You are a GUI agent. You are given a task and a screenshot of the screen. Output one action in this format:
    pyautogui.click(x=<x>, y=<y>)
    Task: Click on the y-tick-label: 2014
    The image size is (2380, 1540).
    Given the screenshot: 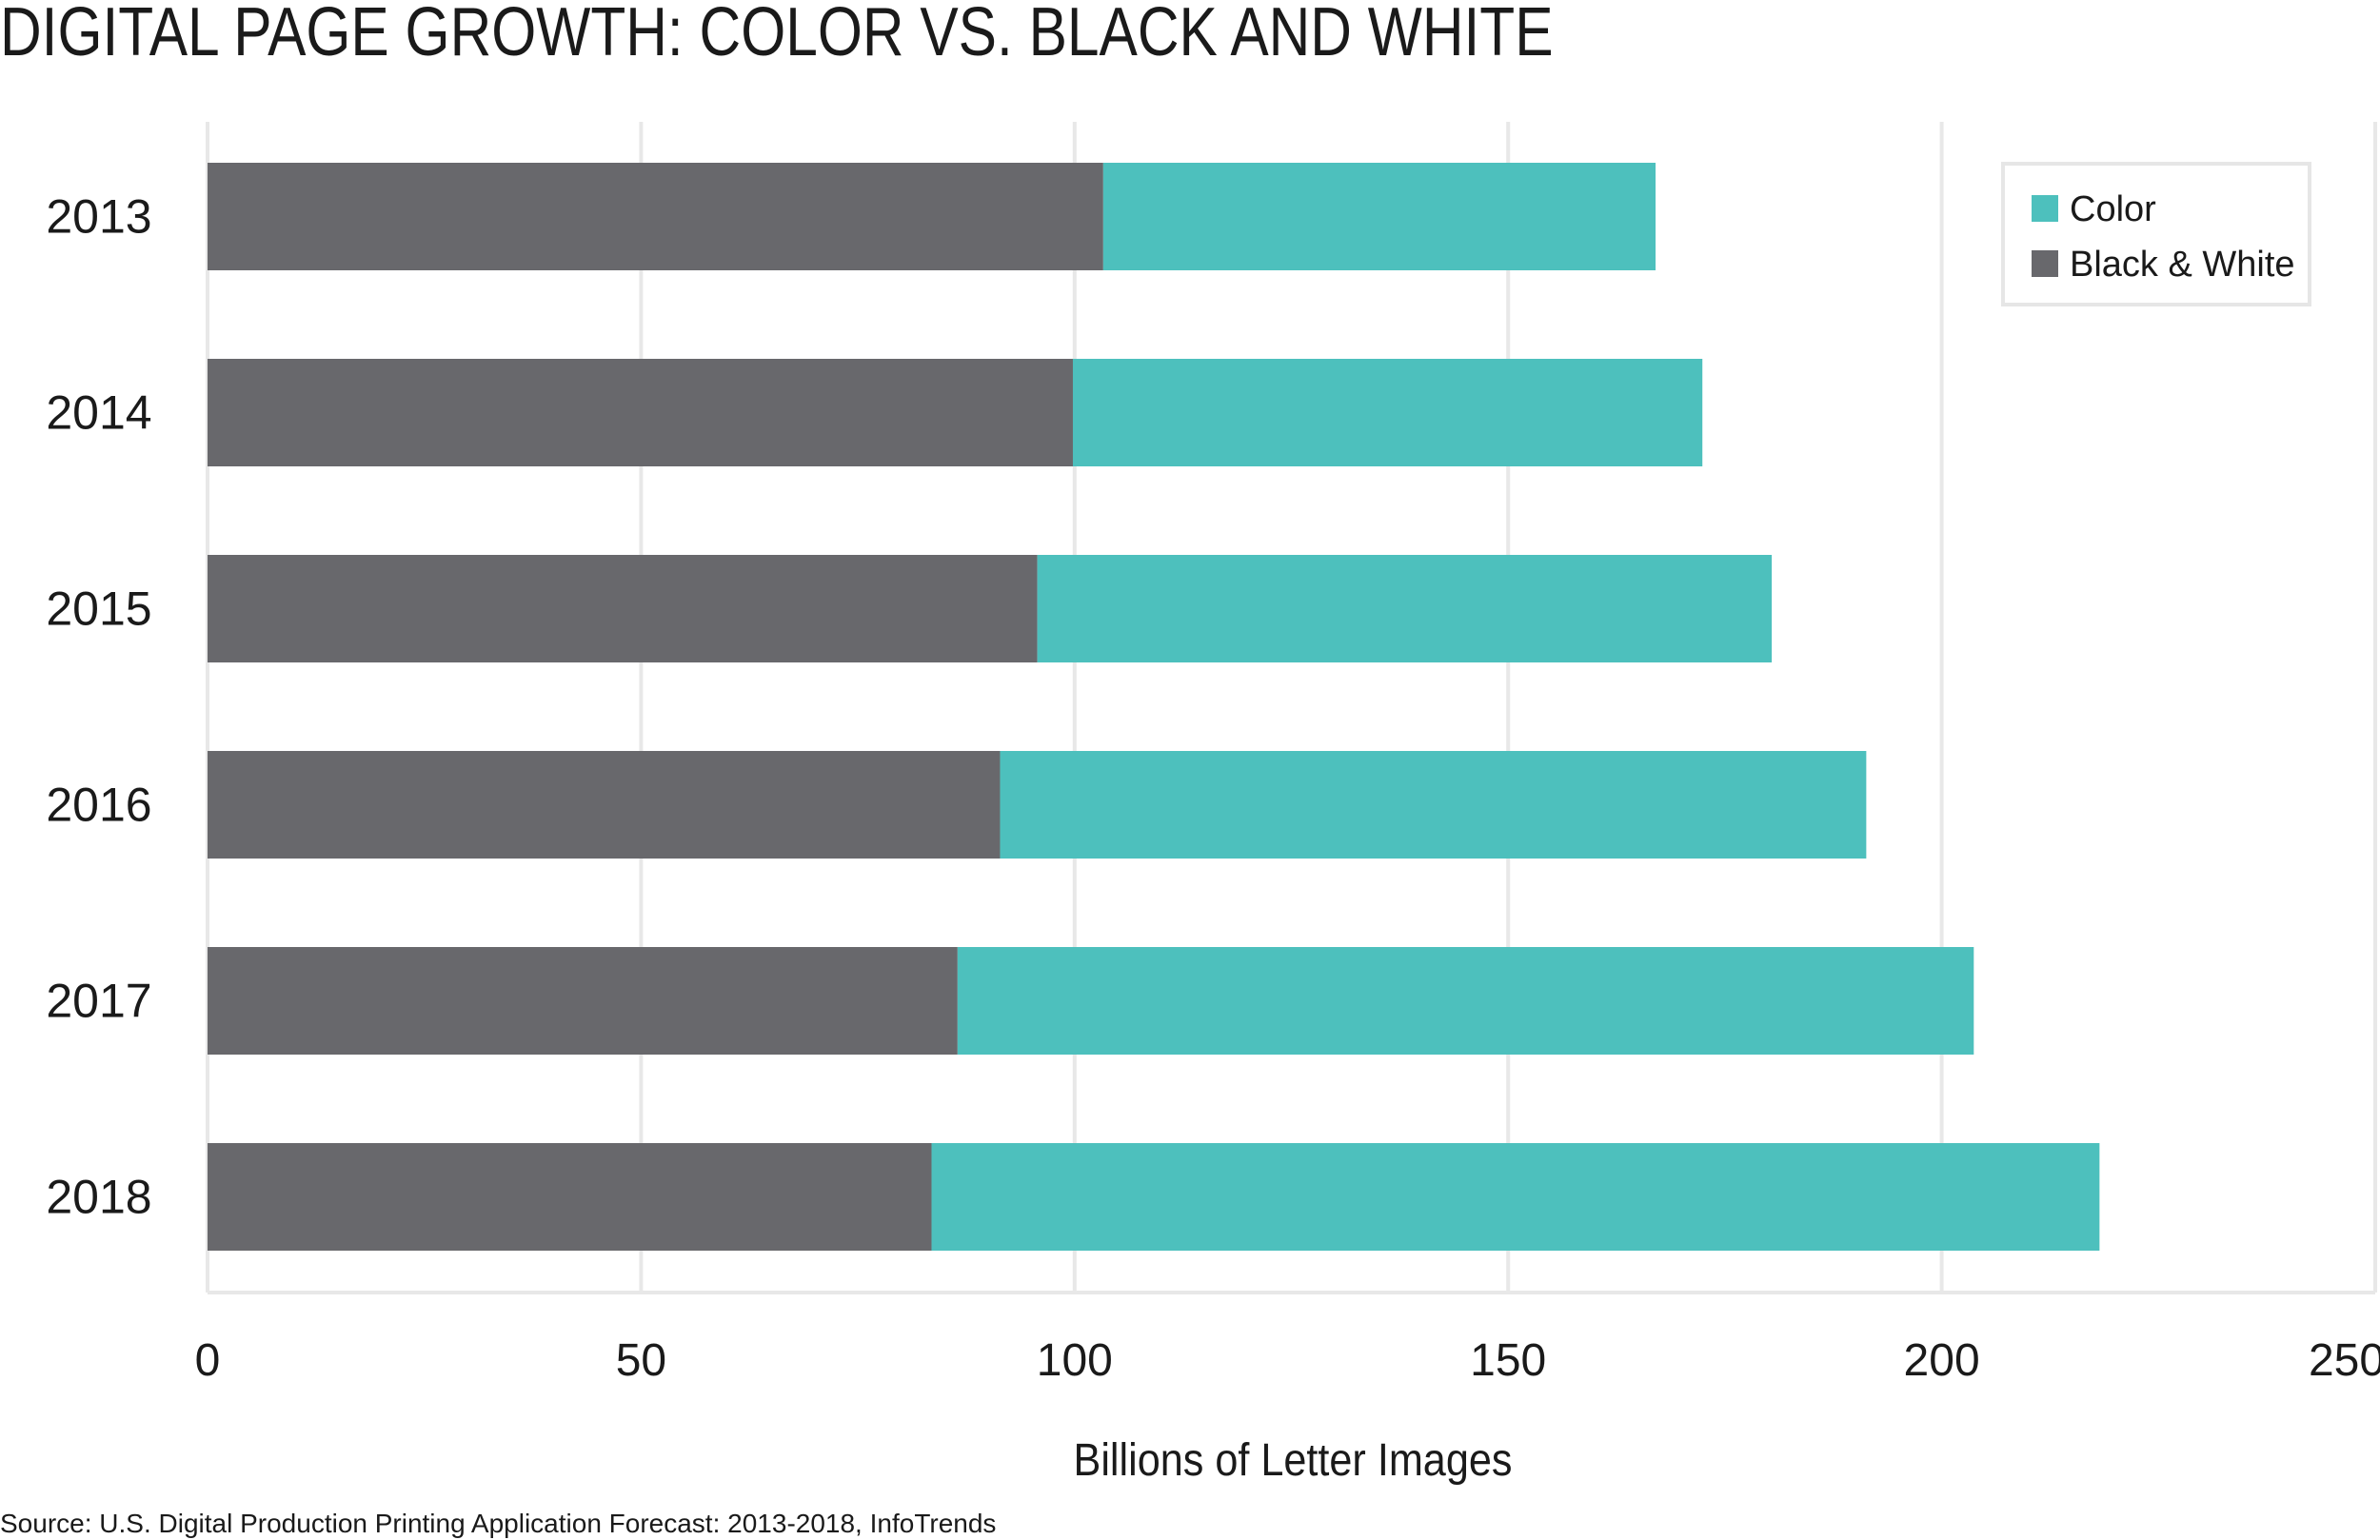 What is the action you would take?
    pyautogui.click(x=98, y=413)
    